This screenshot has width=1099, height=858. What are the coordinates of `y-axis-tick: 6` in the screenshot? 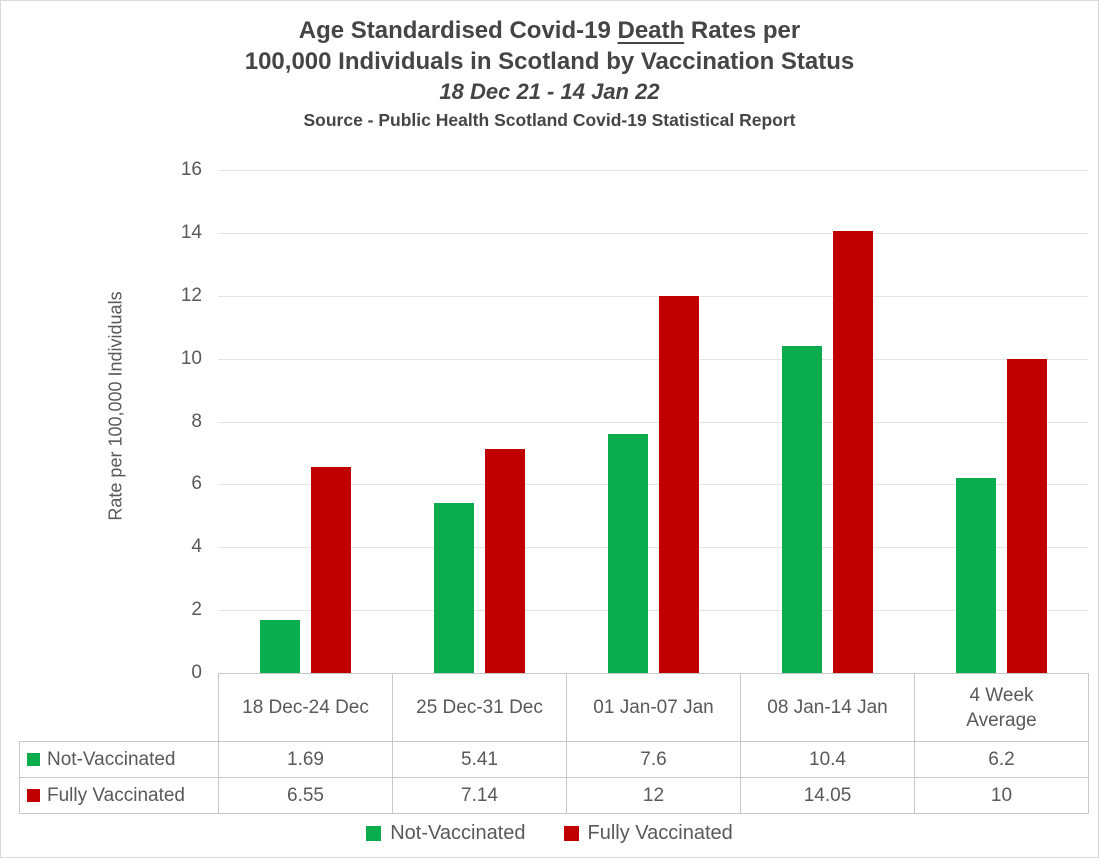 It's located at (196, 484).